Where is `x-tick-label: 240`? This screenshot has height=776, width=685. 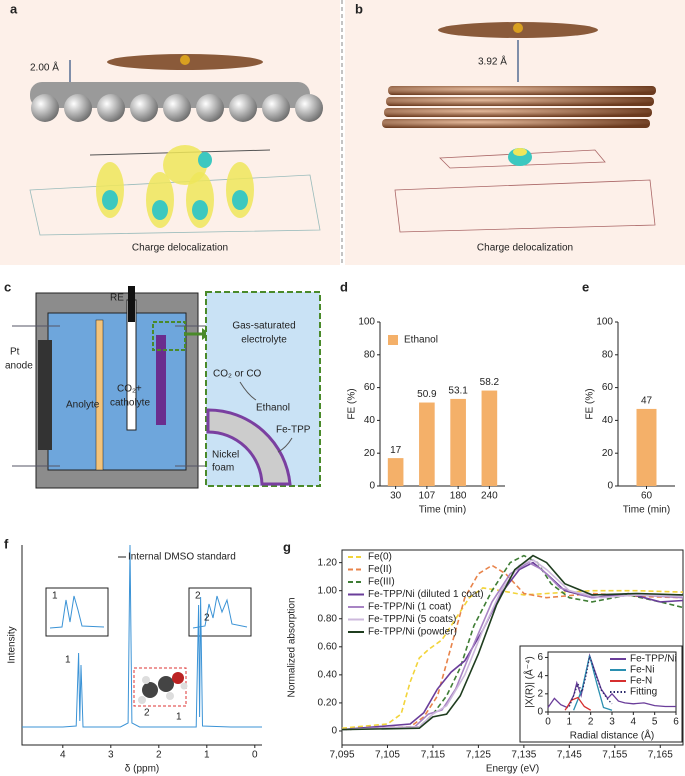 x-tick-label: 240 is located at coordinates (489, 496).